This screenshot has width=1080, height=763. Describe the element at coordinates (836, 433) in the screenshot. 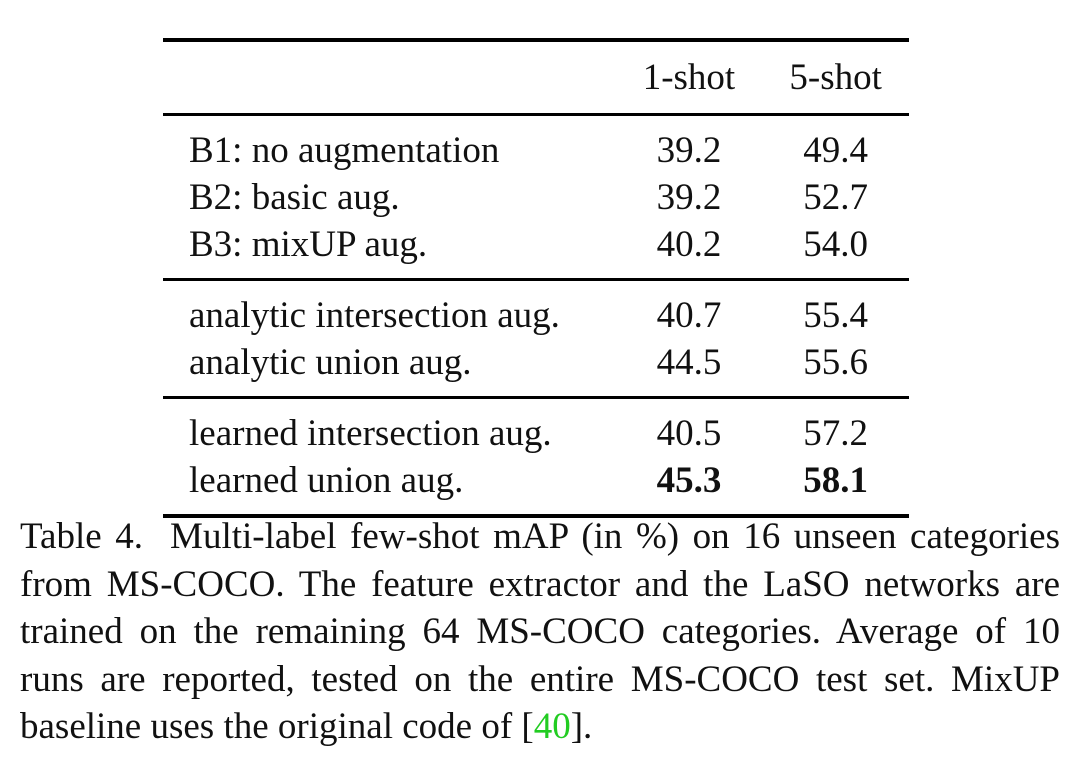

I see `row-5-shot-value: 57.2` at that location.